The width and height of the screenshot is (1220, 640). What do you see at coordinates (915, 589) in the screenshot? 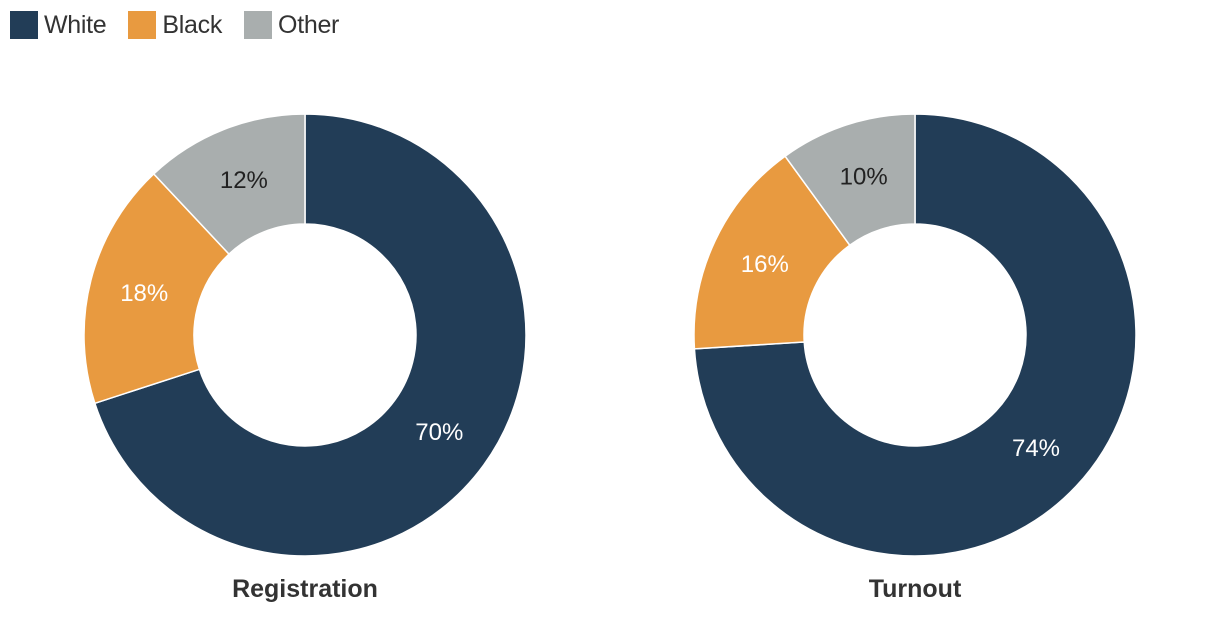
I see `chart-title-turnout: Turnout` at bounding box center [915, 589].